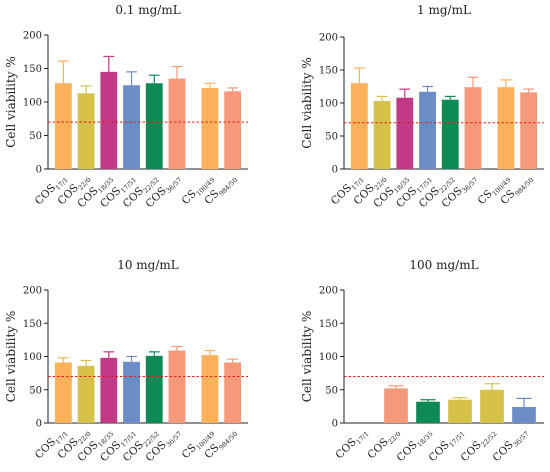 The image size is (550, 472). Describe the element at coordinates (351, 444) in the screenshot. I see `x-tick-label: COS17/1` at that location.